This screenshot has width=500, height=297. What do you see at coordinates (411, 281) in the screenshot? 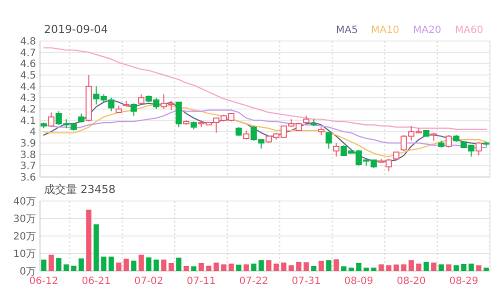
I see `x-tick-label: 08-20` at bounding box center [411, 281].